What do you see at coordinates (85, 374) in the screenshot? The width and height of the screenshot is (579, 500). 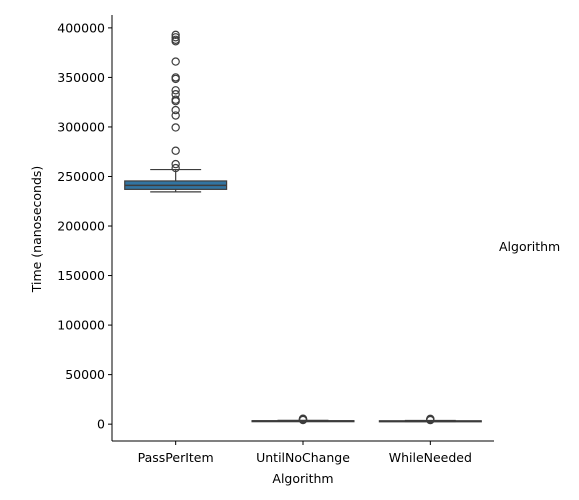 I see `y-tick-label: 50000` at bounding box center [85, 374].